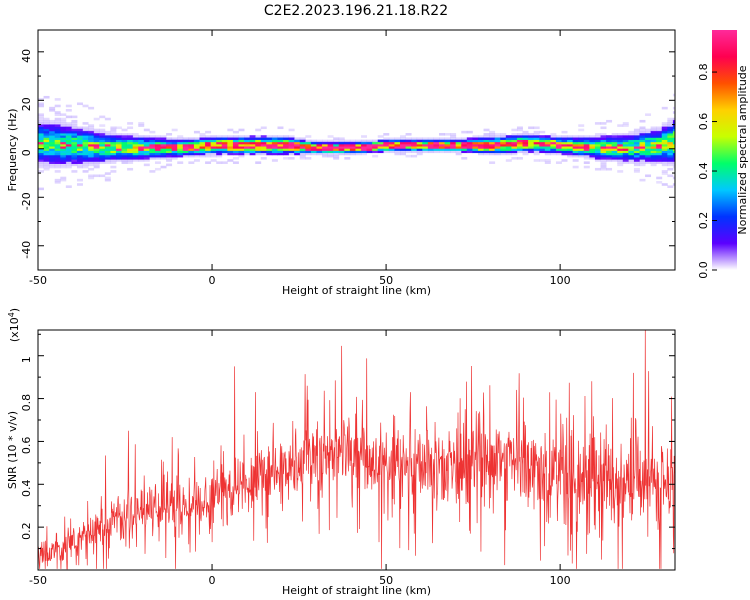 Image resolution: width=750 pixels, height=600 pixels. Describe the element at coordinates (26, 104) in the screenshot. I see `y-tick-label: 20` at that location.